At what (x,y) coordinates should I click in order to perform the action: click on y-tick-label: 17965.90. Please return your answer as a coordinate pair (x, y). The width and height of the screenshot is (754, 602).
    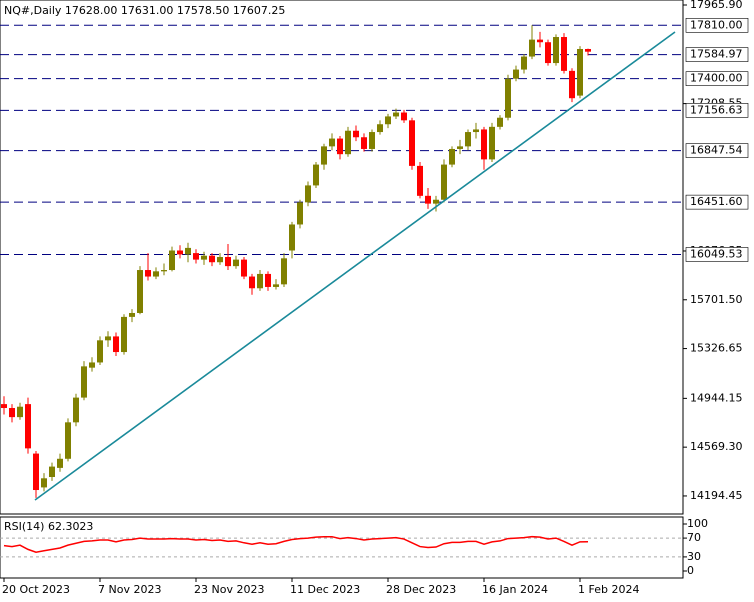
    Looking at the image, I should click on (716, 5).